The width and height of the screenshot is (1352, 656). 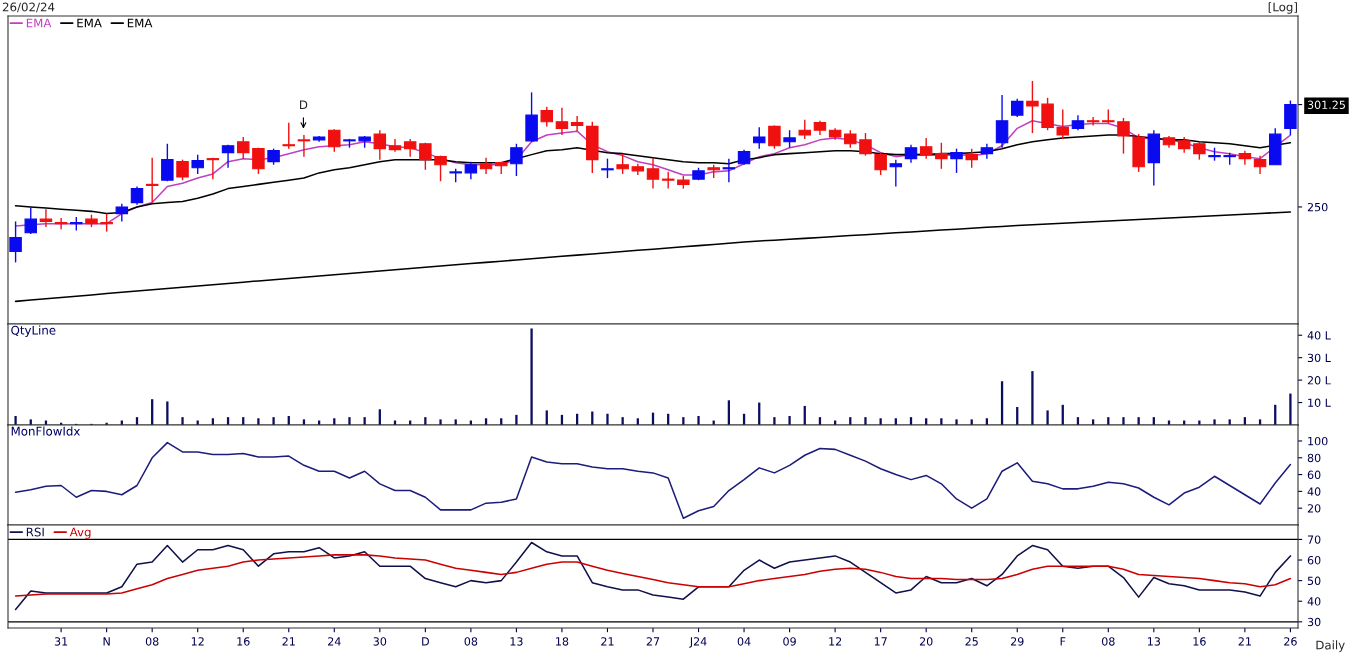 I want to click on y-tick-label: 20, so click(x=1314, y=508).